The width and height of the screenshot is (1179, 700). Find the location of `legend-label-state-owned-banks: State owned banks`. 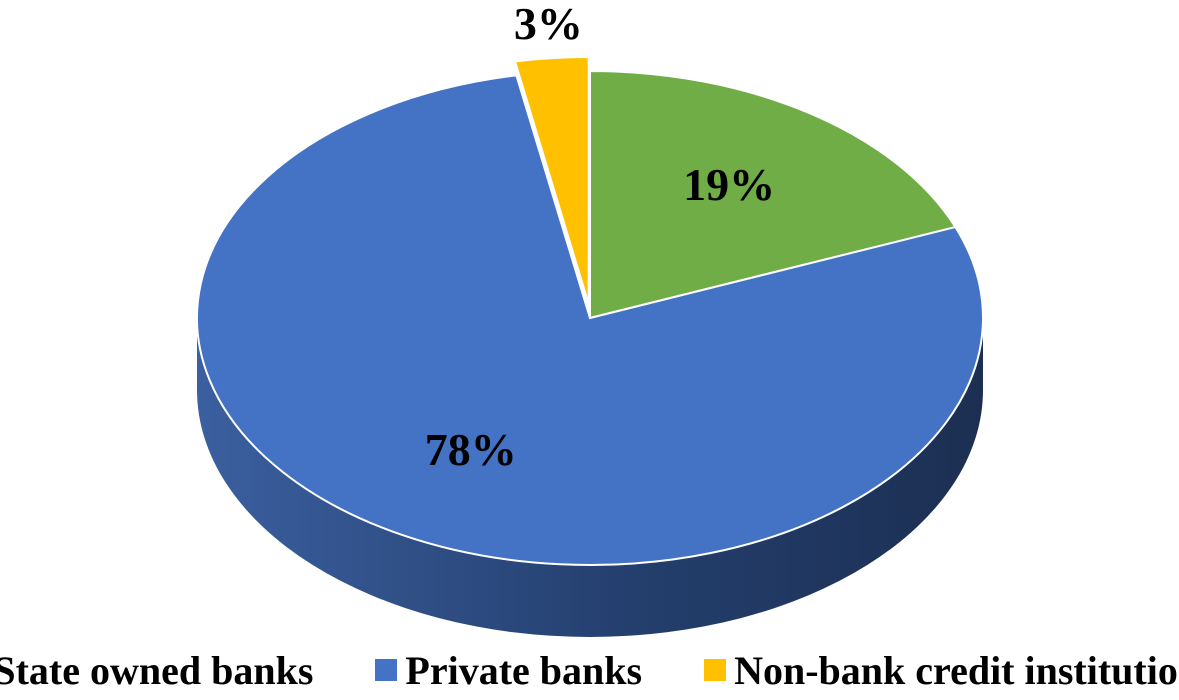

legend-label-state-owned-banks: State owned banks is located at coordinates (157, 670).